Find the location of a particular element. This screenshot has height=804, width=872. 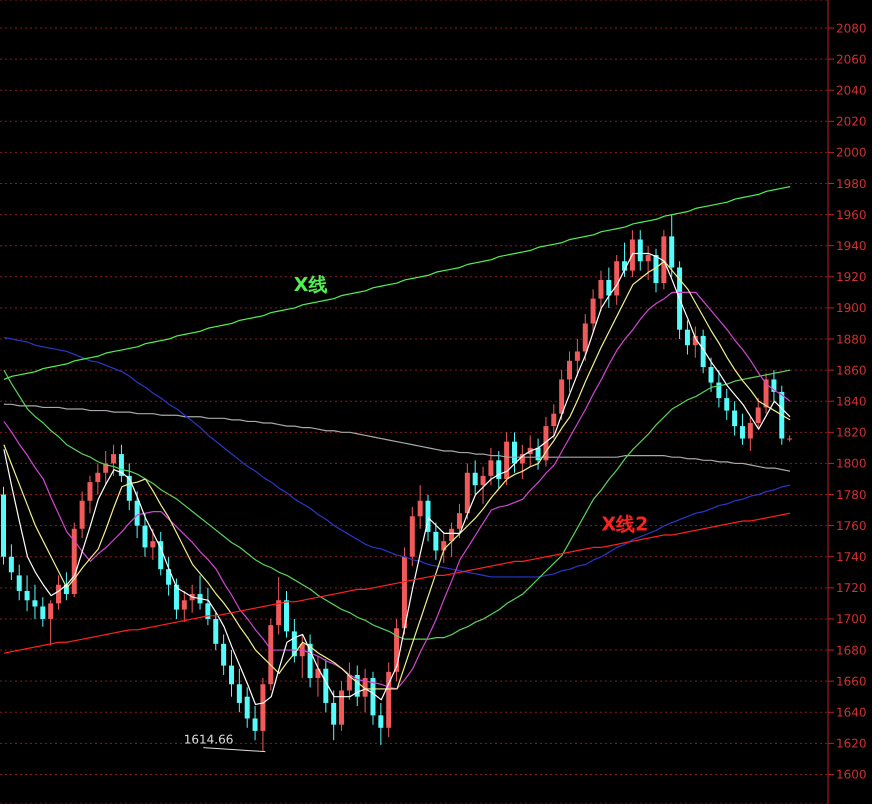

y-tick-label: 2060 is located at coordinates (851, 59).